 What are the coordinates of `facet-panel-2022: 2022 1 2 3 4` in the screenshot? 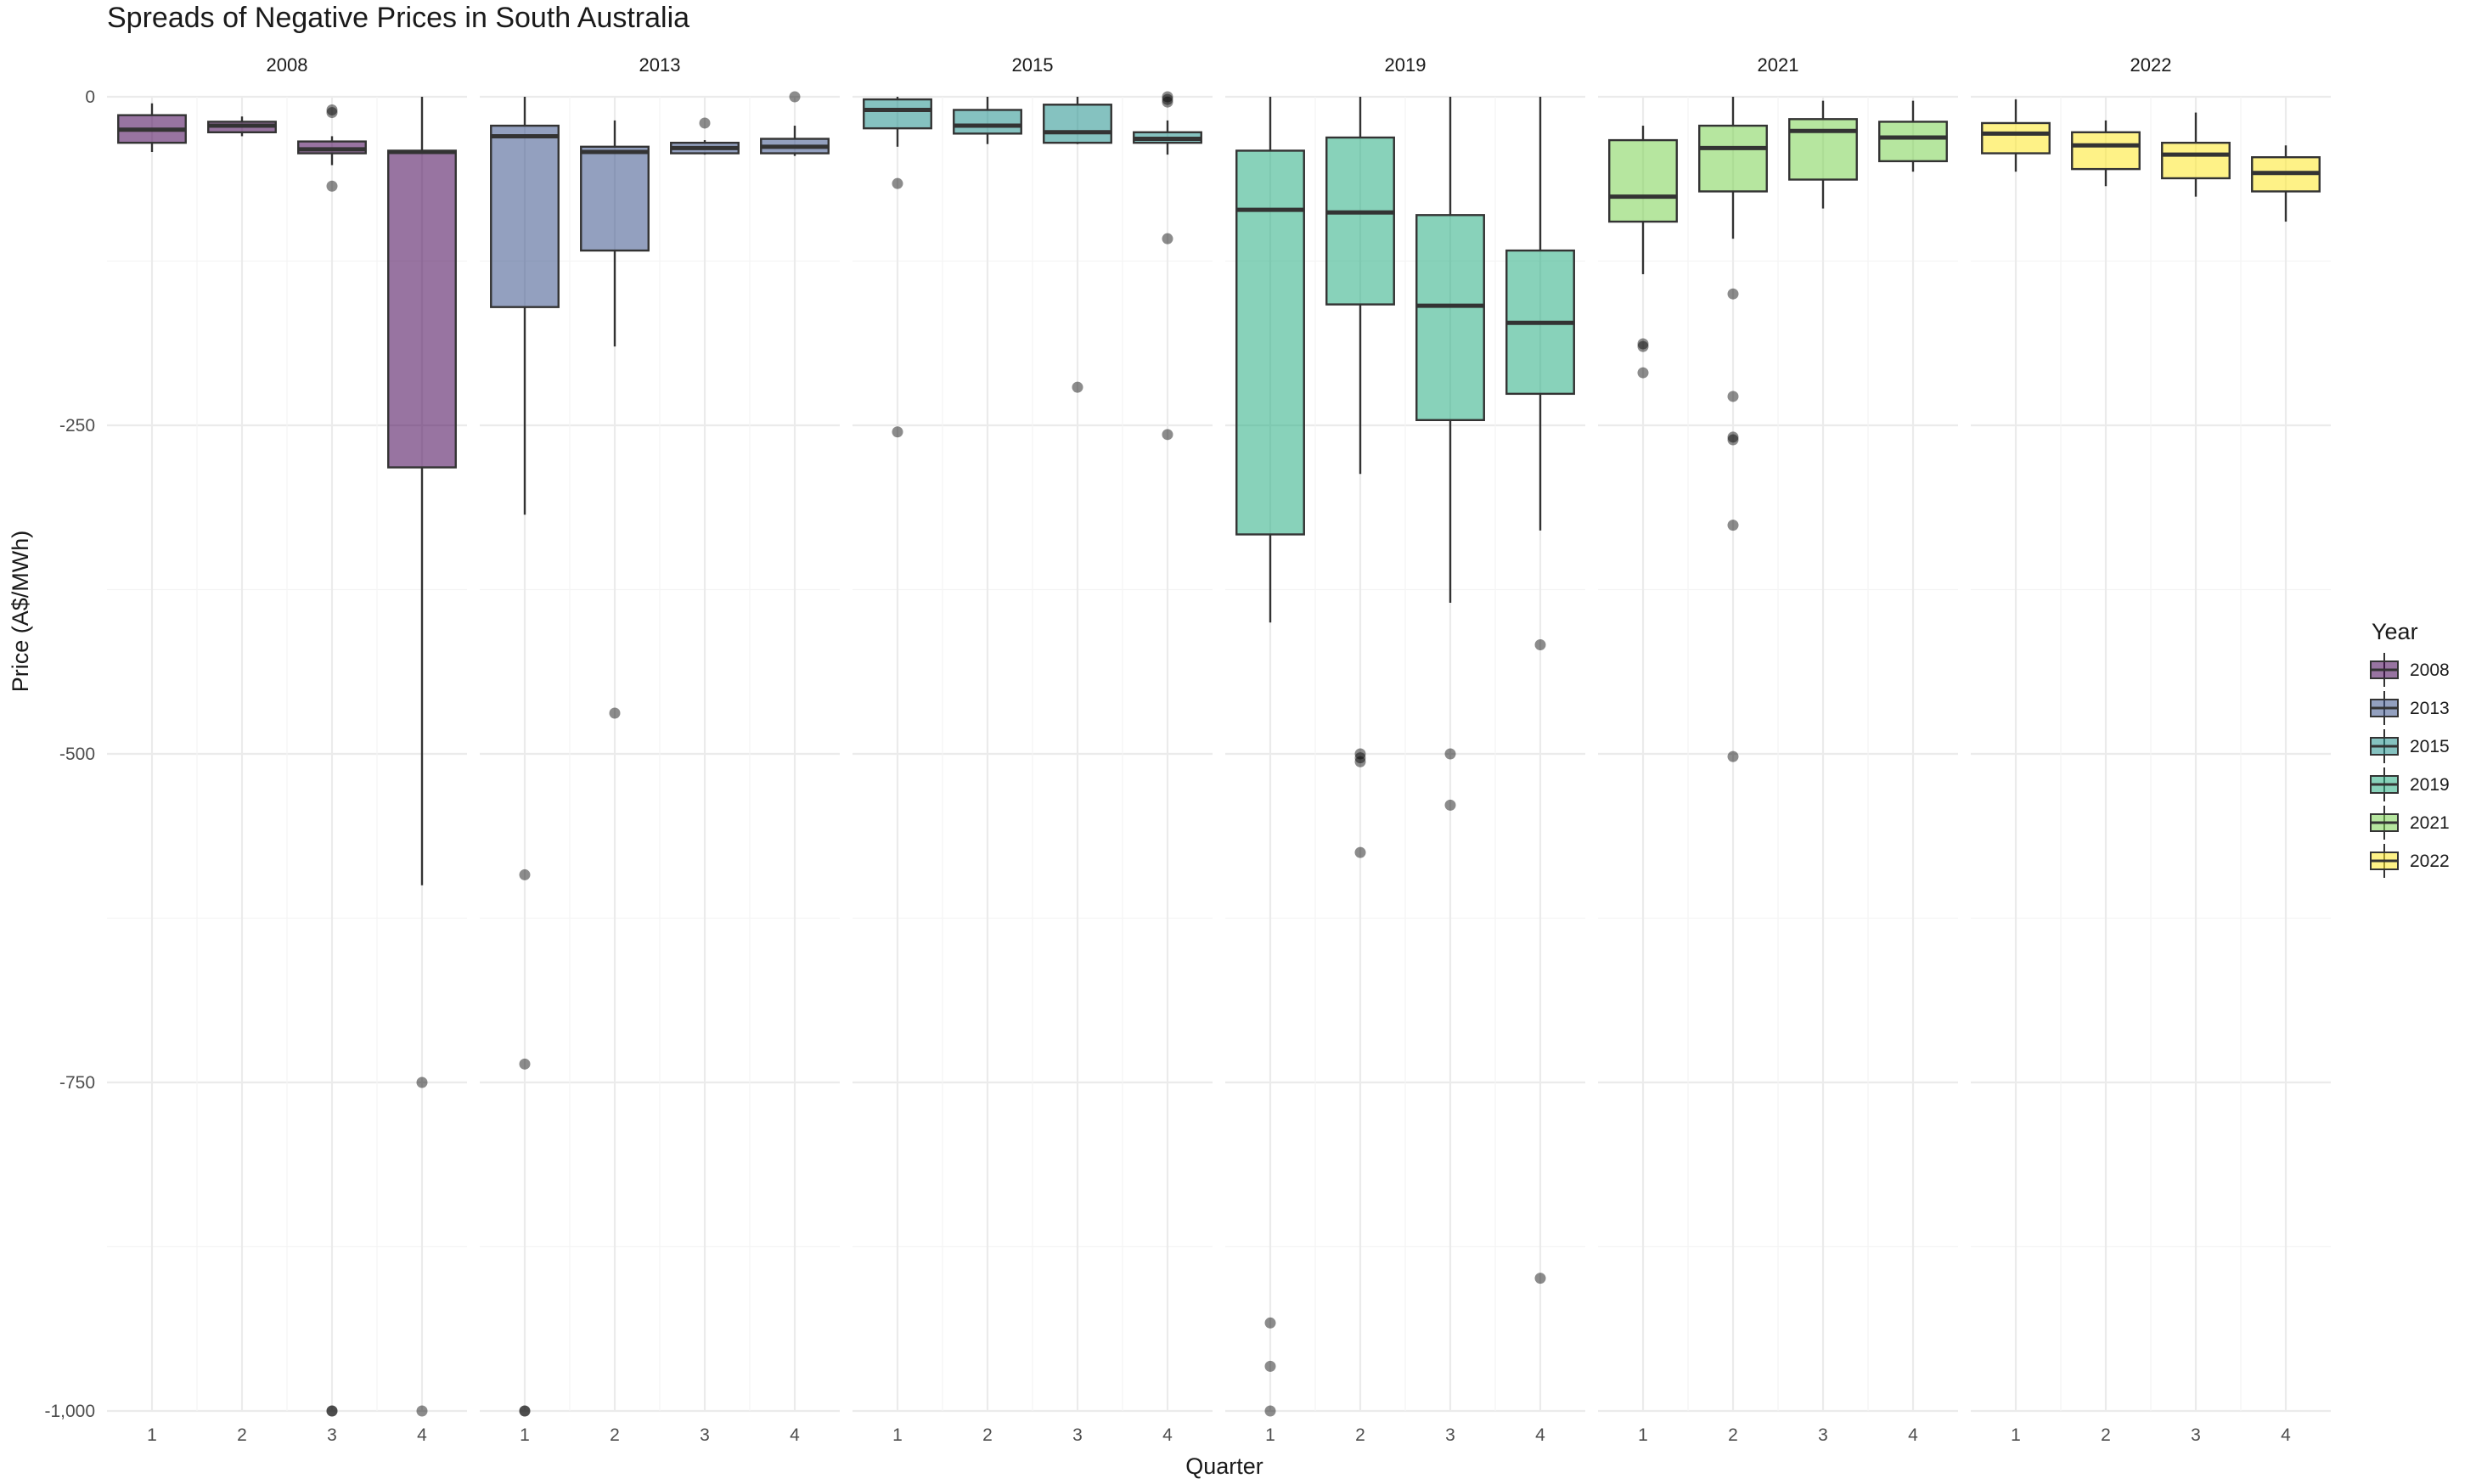 It's located at (2151, 749).